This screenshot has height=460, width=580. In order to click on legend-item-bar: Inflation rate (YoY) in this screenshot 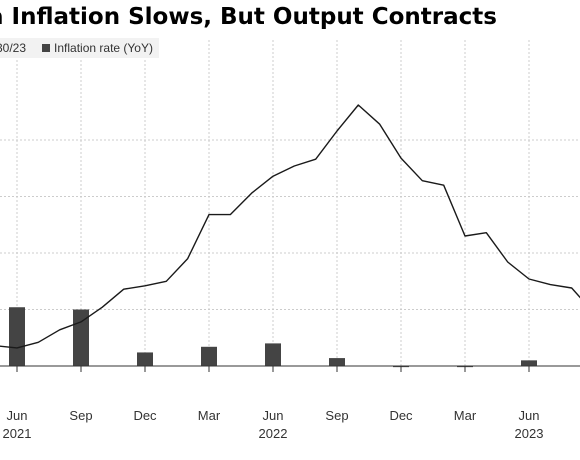, I will do `click(100, 48)`.